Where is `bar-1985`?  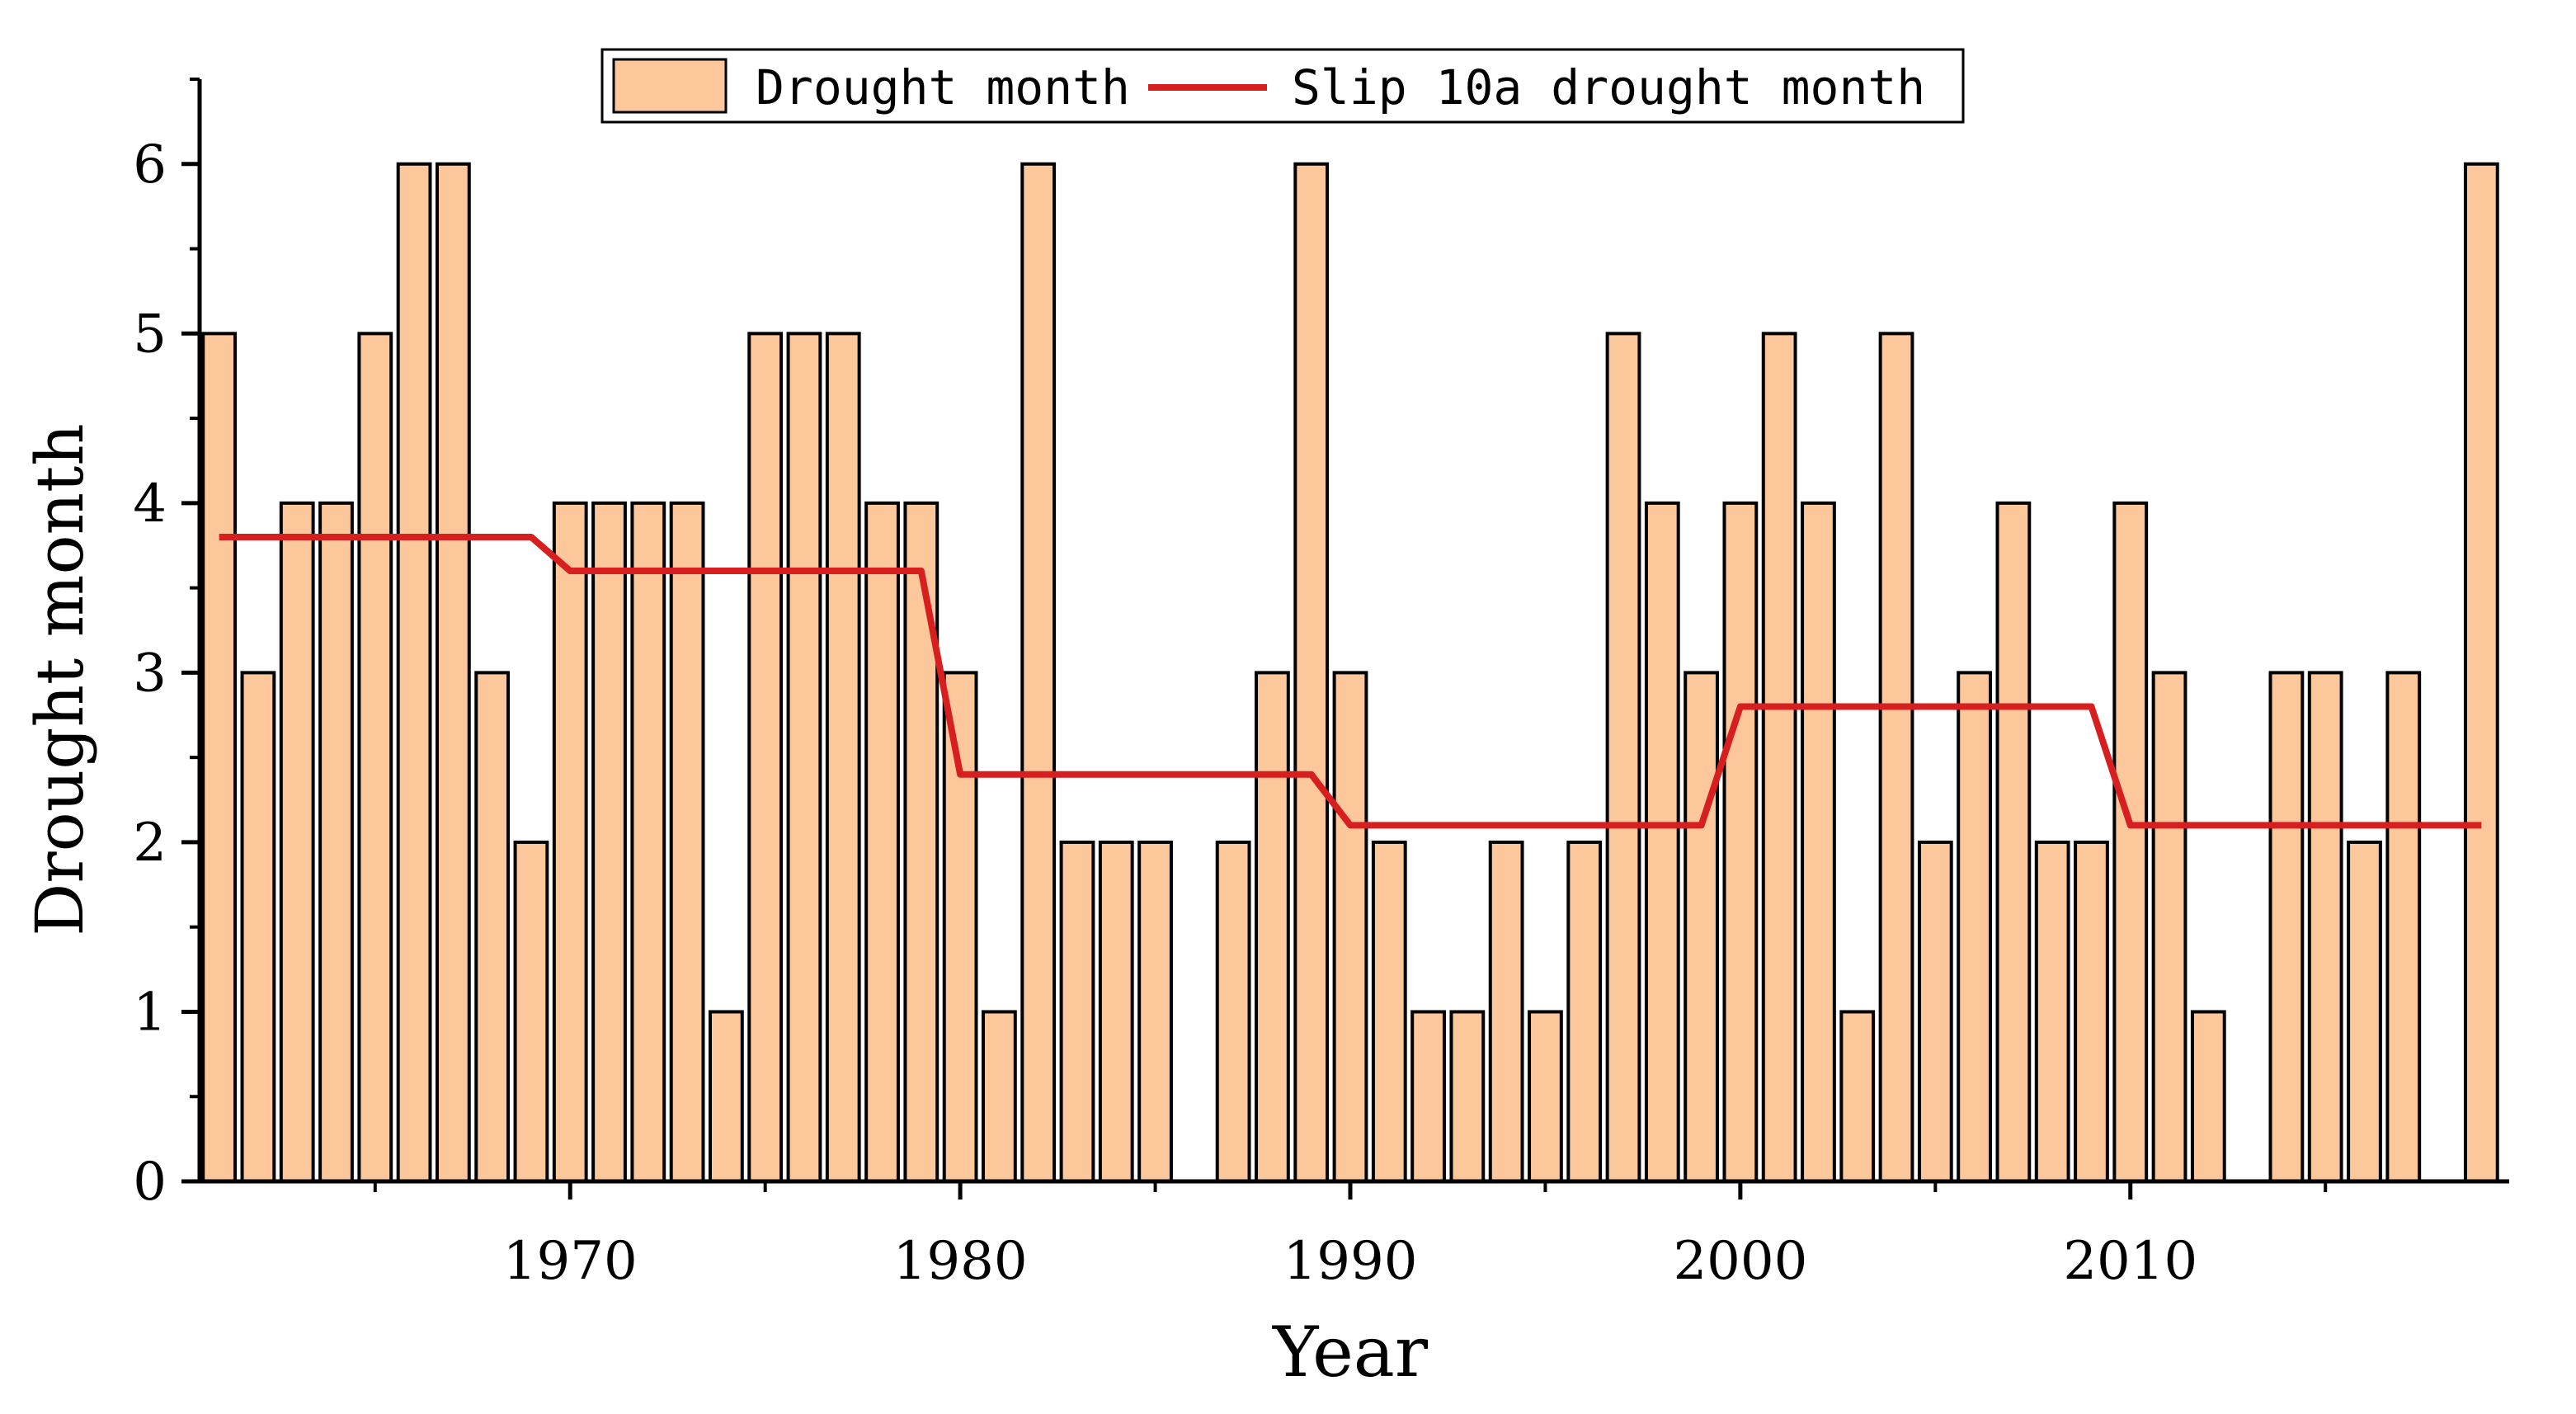 bar-1985 is located at coordinates (1155, 1012).